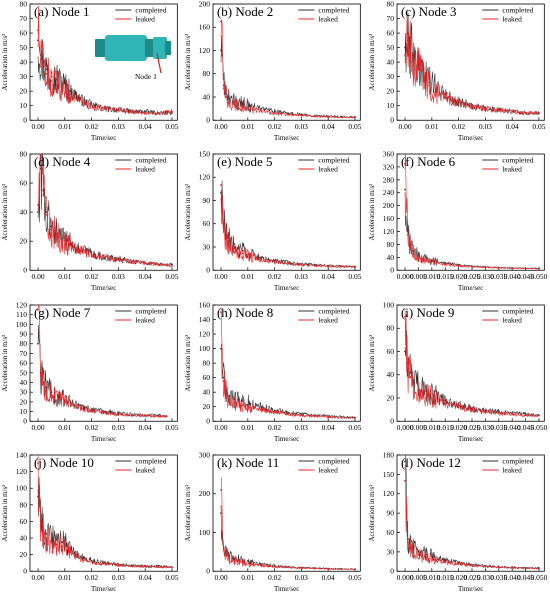  Describe the element at coordinates (37, 276) in the screenshot. I see `x-tick-label: 0.00` at that location.